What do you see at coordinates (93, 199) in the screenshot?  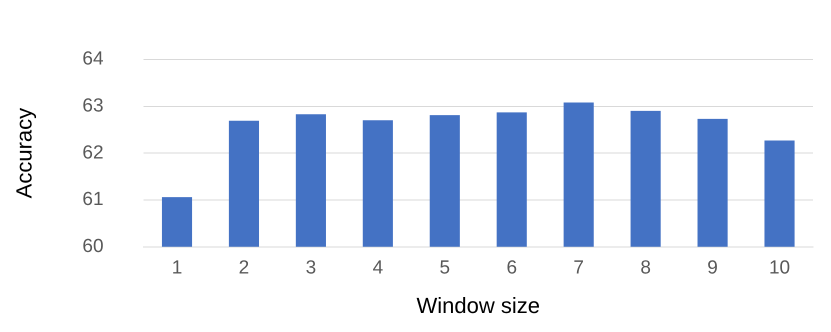 I see `y-tick-label: 61` at bounding box center [93, 199].